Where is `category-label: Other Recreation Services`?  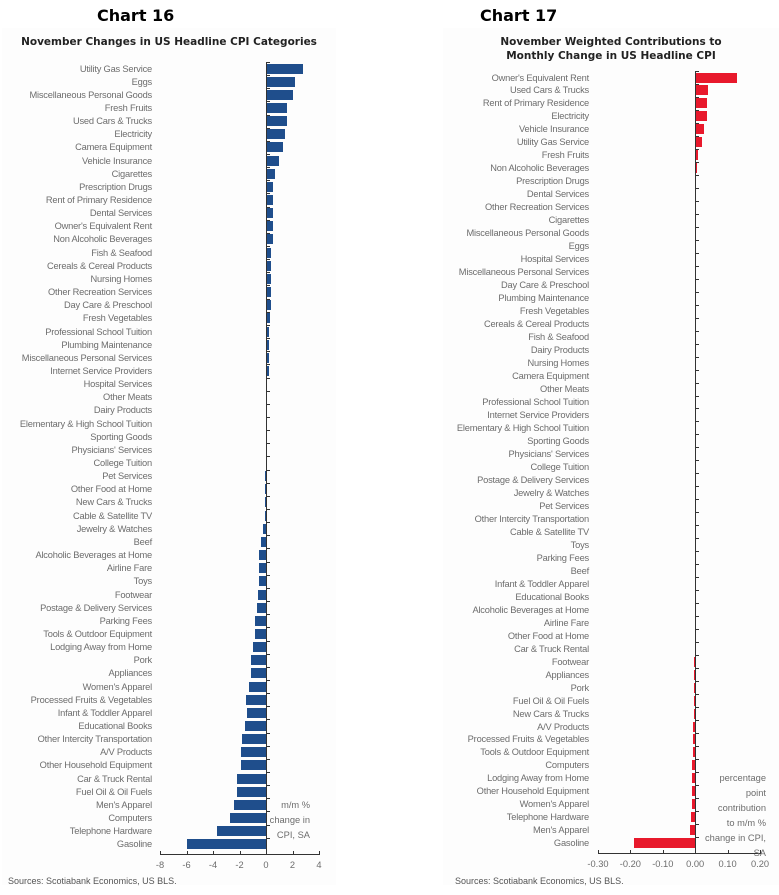 category-label: Other Recreation Services is located at coordinates (536, 207).